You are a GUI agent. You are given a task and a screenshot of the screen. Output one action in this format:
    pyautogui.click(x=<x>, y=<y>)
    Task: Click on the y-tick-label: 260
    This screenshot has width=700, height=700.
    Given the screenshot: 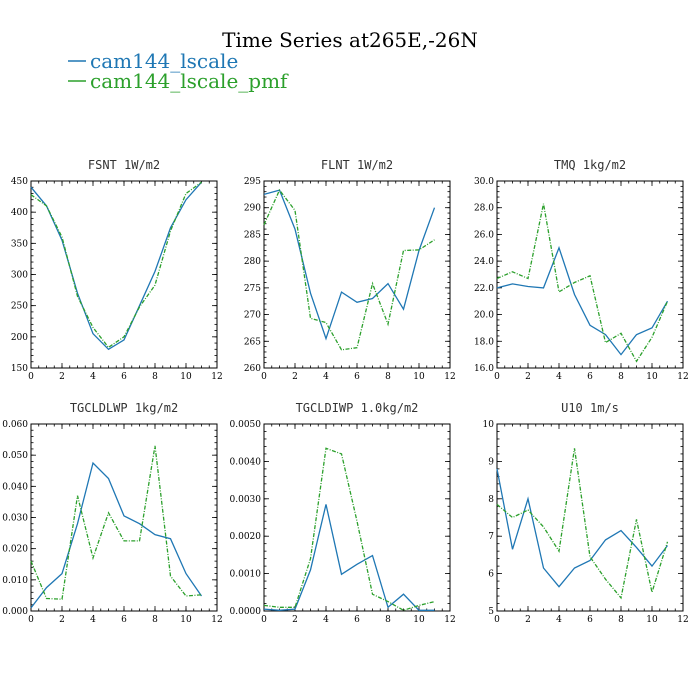 What is the action you would take?
    pyautogui.click(x=252, y=369)
    